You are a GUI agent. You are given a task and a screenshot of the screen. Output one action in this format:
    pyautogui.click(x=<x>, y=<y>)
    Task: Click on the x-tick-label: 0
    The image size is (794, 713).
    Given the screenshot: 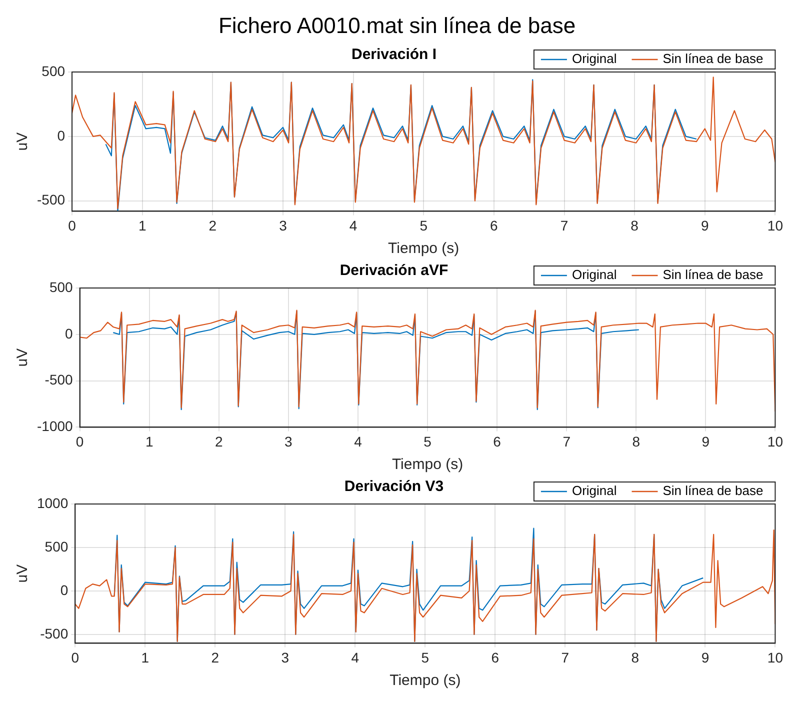 What is the action you would take?
    pyautogui.click(x=80, y=441)
    